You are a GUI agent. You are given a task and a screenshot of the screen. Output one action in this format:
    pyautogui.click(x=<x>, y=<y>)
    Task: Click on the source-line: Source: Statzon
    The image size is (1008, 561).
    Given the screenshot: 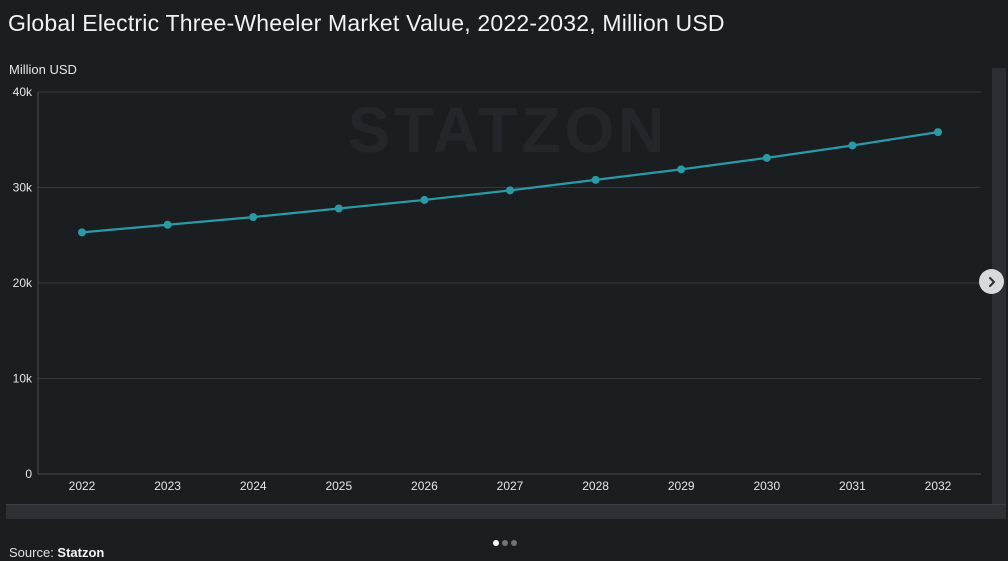 What is the action you would take?
    pyautogui.click(x=56, y=552)
    